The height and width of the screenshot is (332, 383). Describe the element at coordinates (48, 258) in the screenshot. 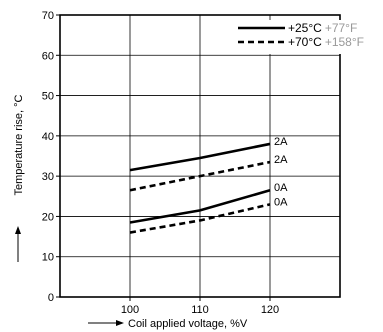

I see `y-tick-label: 10` at that location.